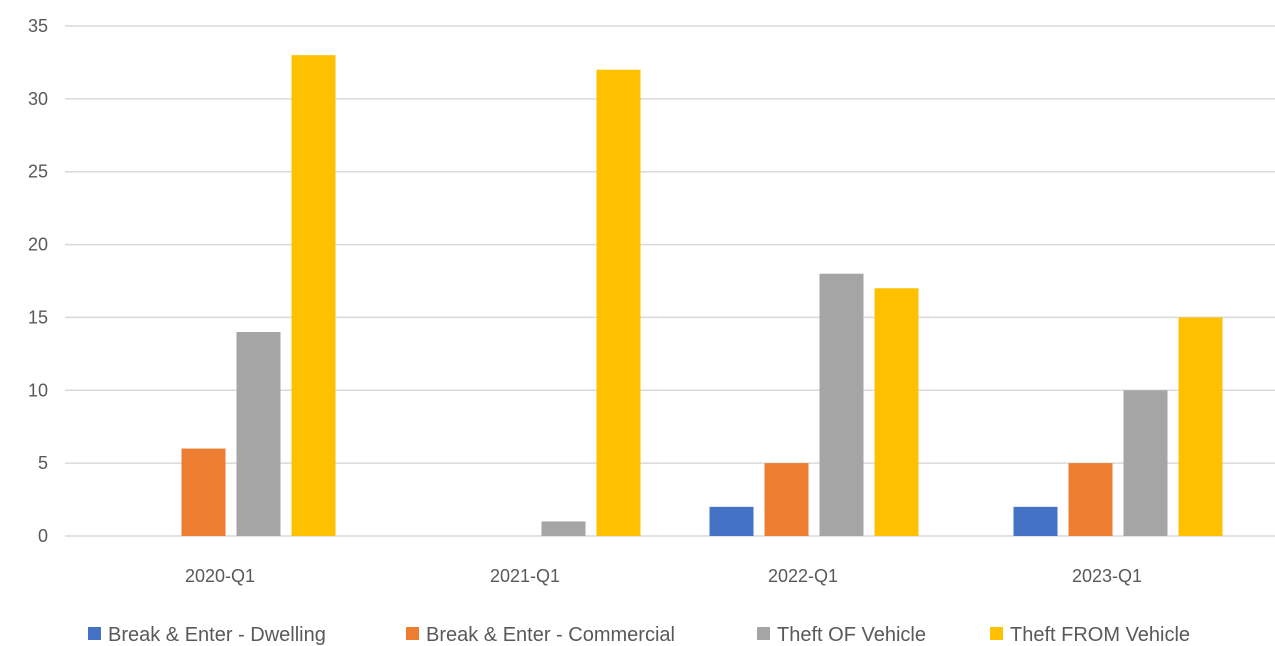 This screenshot has height=646, width=1275. What do you see at coordinates (38, 26) in the screenshot?
I see `y-tick-label: 35` at bounding box center [38, 26].